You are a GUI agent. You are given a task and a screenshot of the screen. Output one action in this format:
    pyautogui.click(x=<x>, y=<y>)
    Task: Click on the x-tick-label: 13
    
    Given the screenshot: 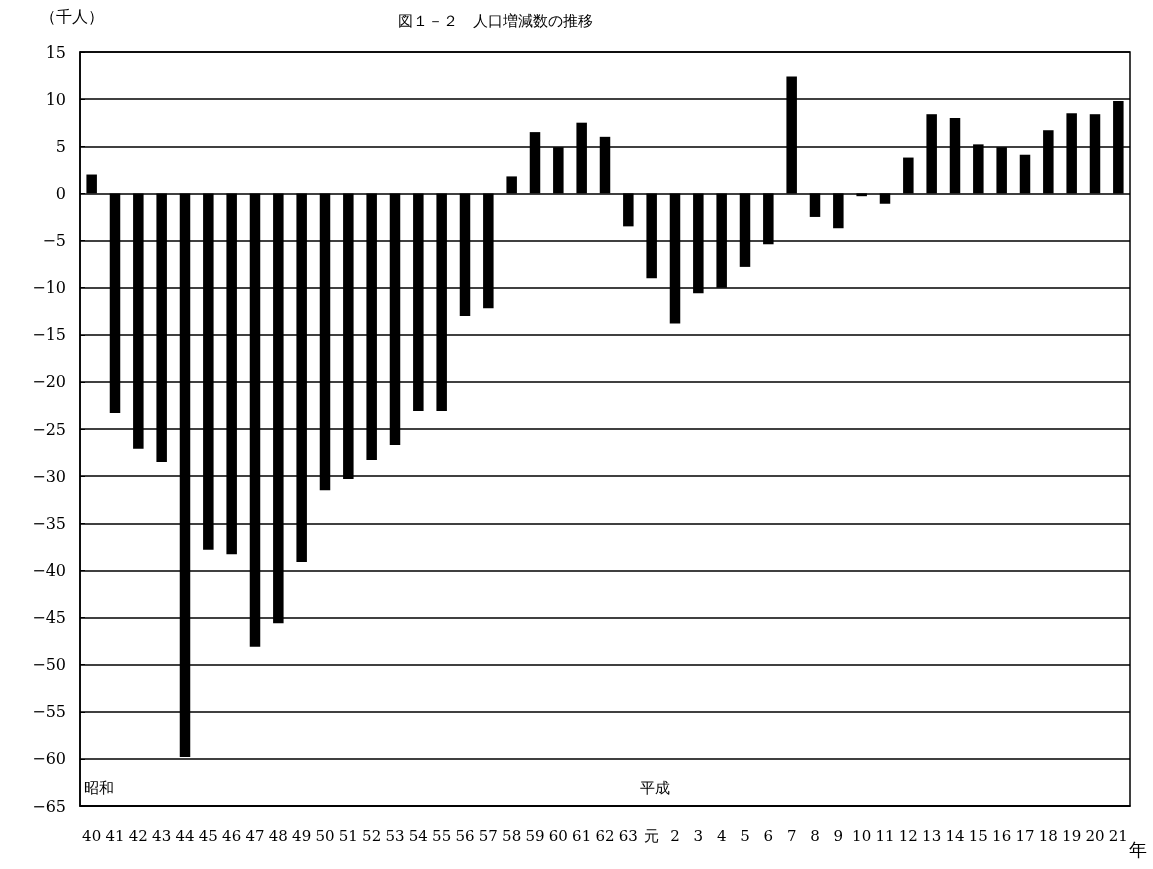 What is the action you would take?
    pyautogui.click(x=932, y=835)
    